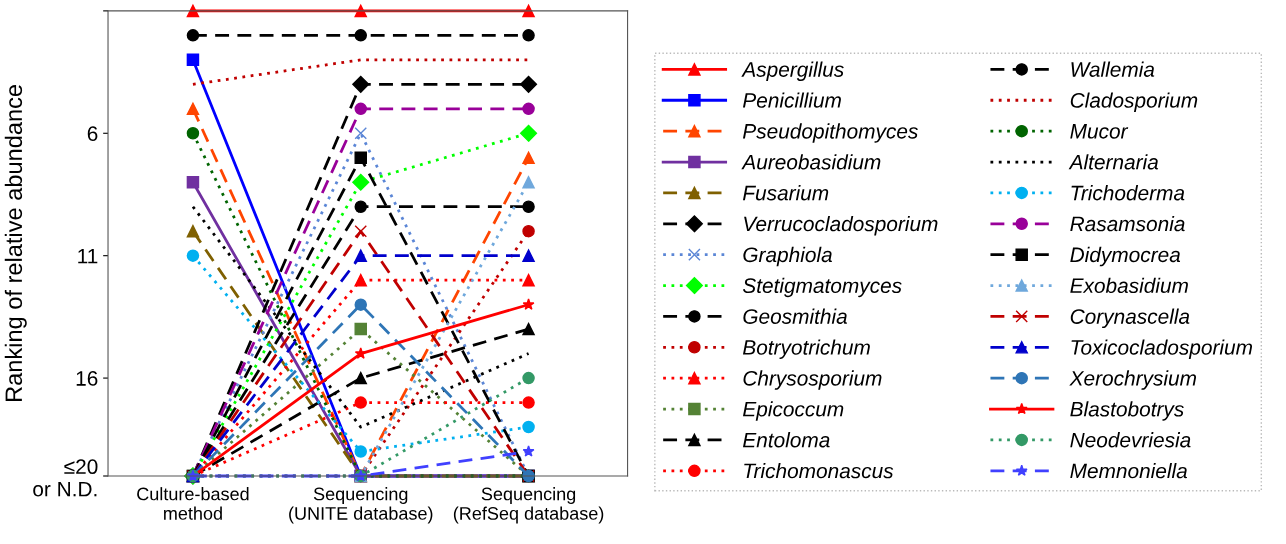 The height and width of the screenshot is (544, 1286). What do you see at coordinates (65, 478) in the screenshot?
I see `y-tick-label: ≤20 or N.D.` at bounding box center [65, 478].